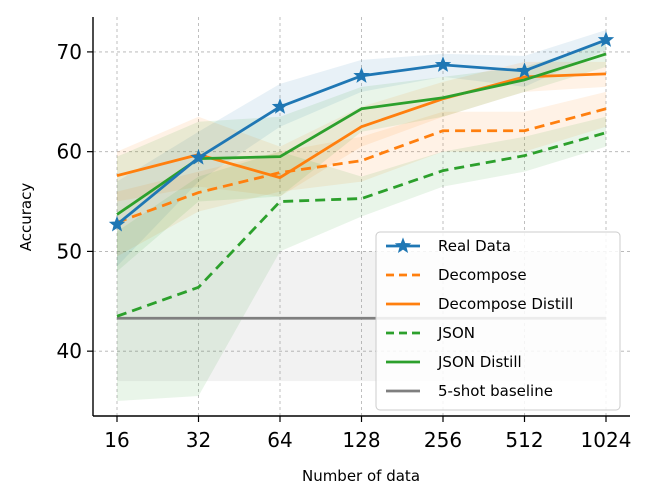 The image size is (653, 503). What do you see at coordinates (606, 440) in the screenshot?
I see `x-tick-label: 1024` at bounding box center [606, 440].